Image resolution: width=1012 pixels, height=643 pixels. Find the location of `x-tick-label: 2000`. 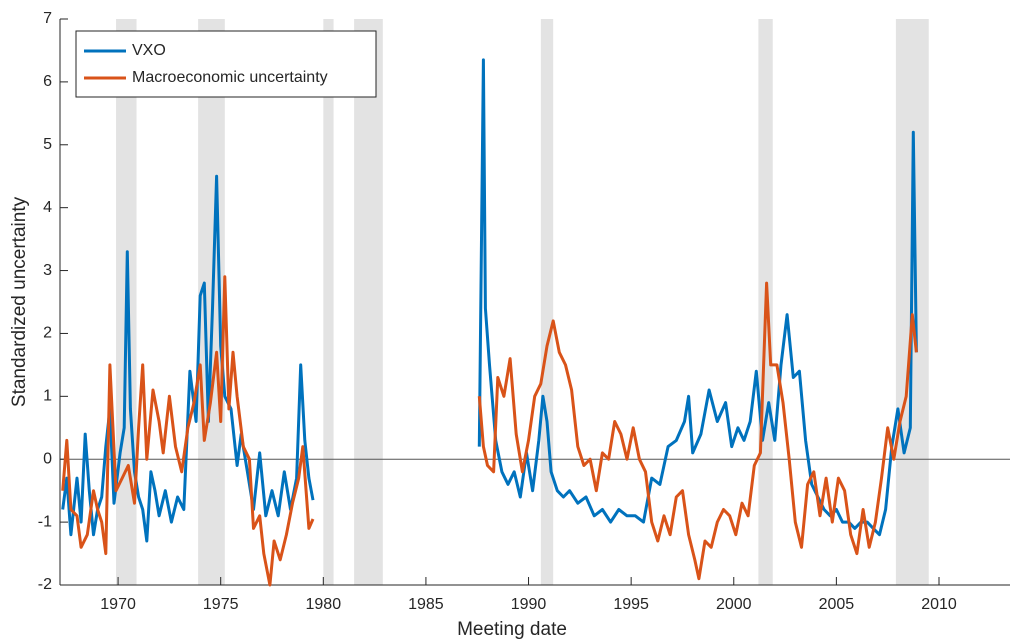

x-tick-label: 2000 is located at coordinates (734, 604).